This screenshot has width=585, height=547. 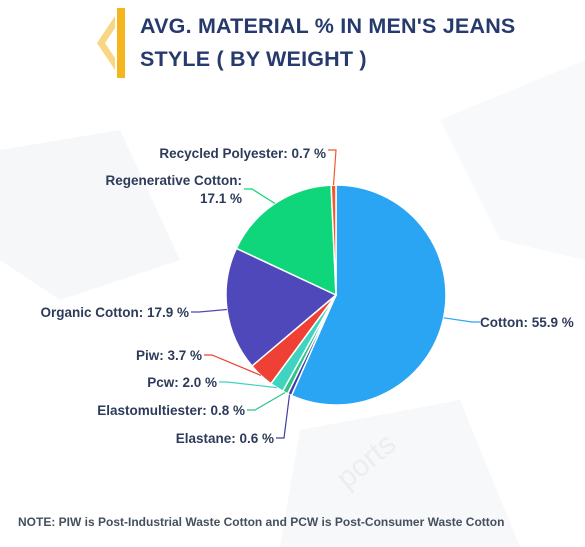 I want to click on title-line-1: AVG. MATERIAL % IN MEN'S JEANS, so click(x=328, y=26).